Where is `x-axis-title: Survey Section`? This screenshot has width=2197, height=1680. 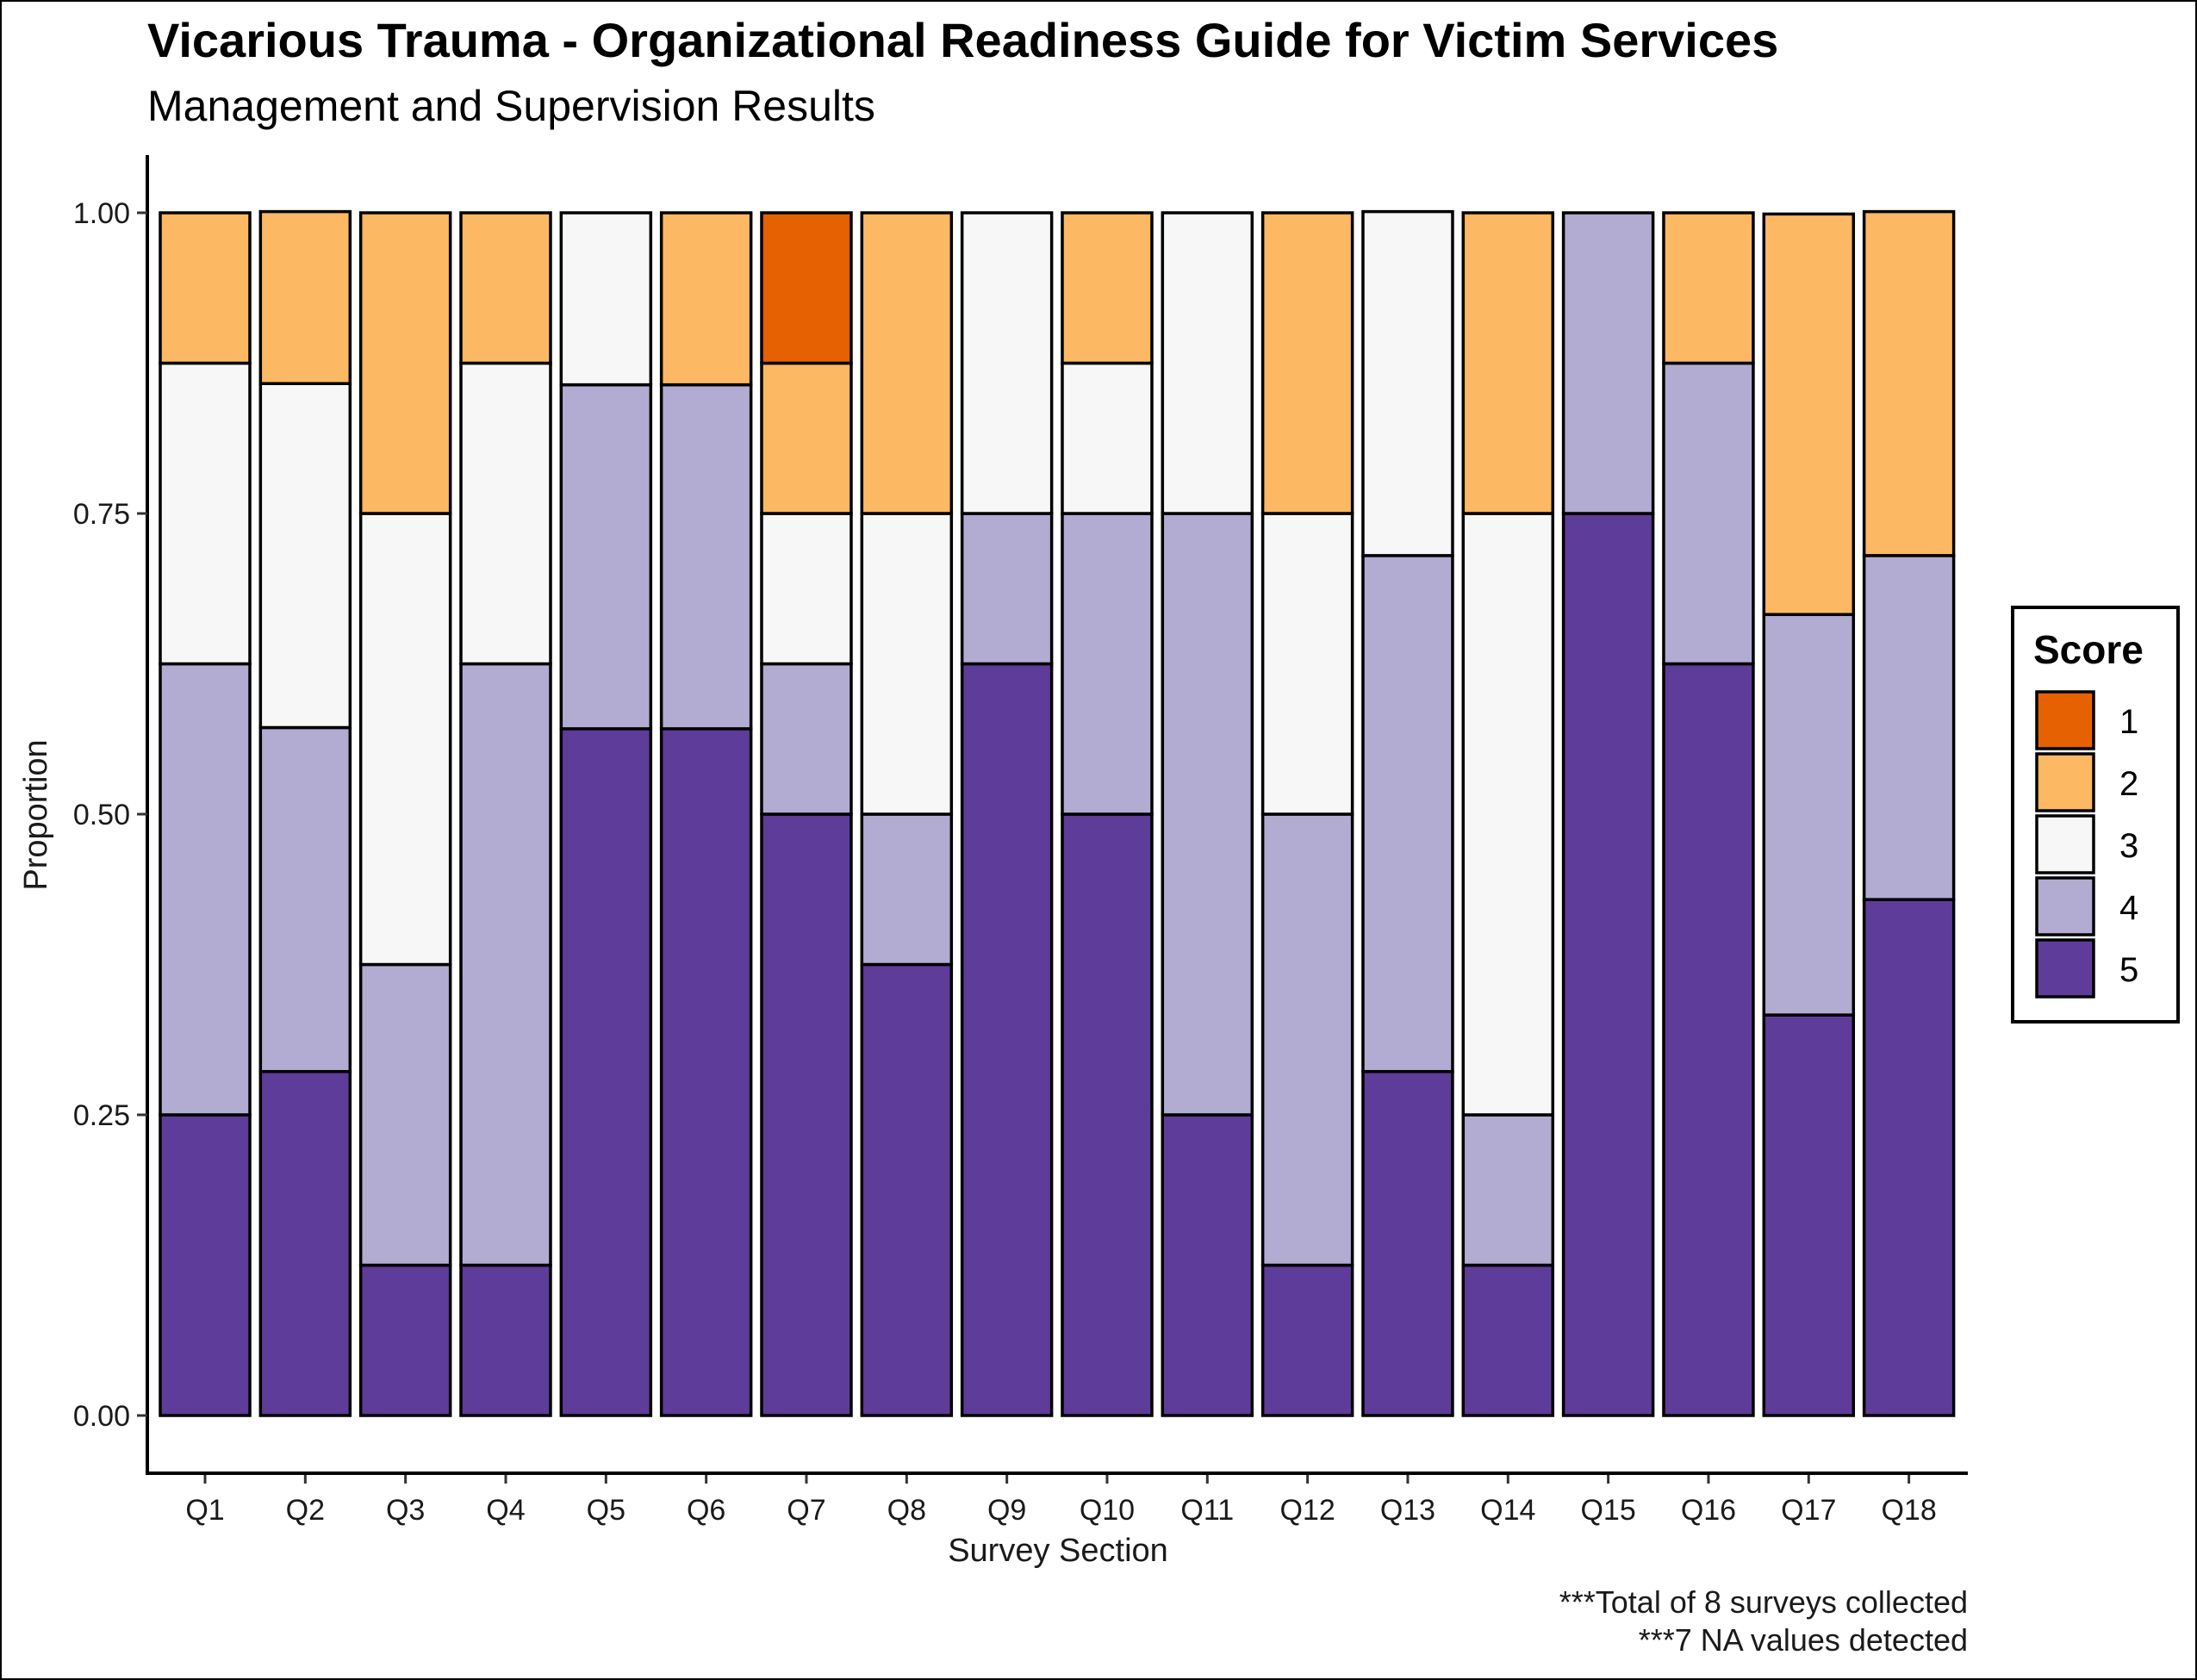 x-axis-title: Survey Section is located at coordinates (1058, 1551).